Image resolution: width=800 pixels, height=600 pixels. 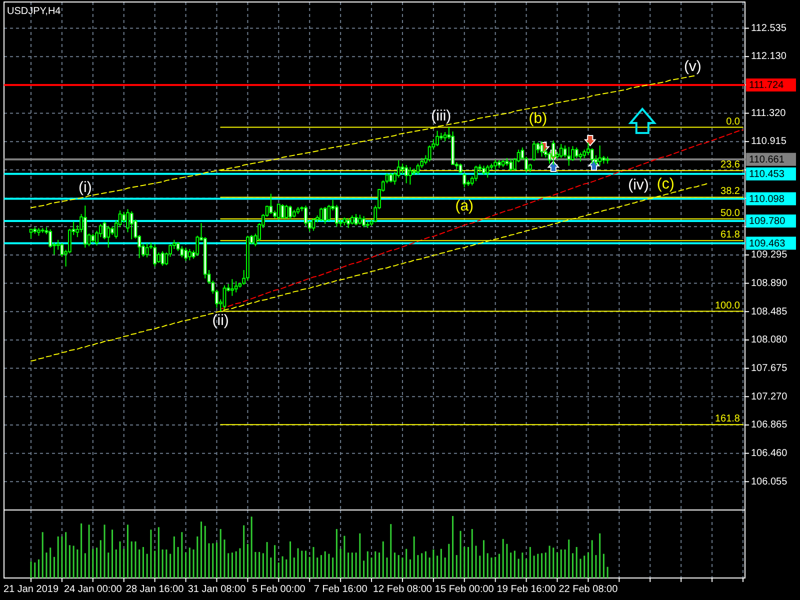 I want to click on x-tick-label: 21 Jan 2019, so click(x=31, y=589).